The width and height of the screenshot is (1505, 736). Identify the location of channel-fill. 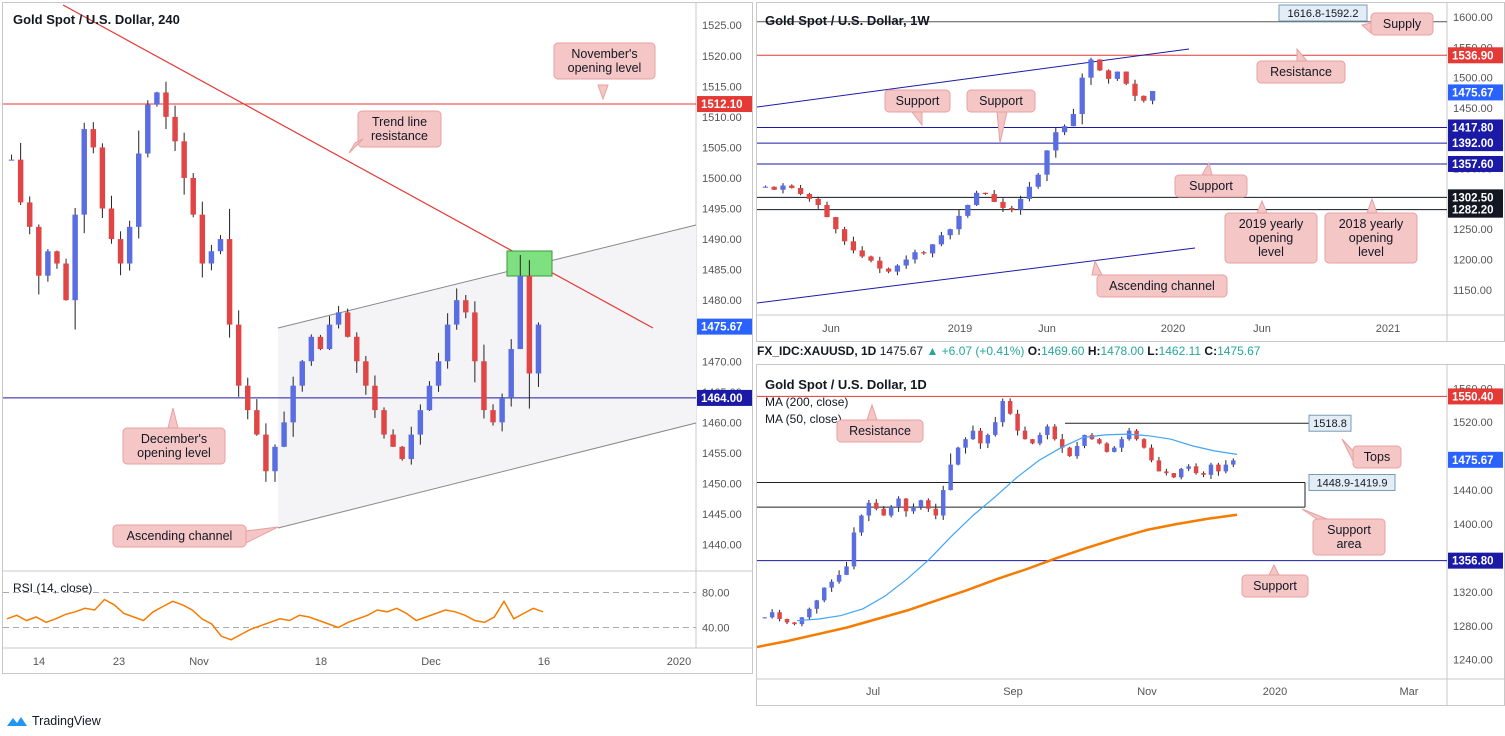
(487, 376).